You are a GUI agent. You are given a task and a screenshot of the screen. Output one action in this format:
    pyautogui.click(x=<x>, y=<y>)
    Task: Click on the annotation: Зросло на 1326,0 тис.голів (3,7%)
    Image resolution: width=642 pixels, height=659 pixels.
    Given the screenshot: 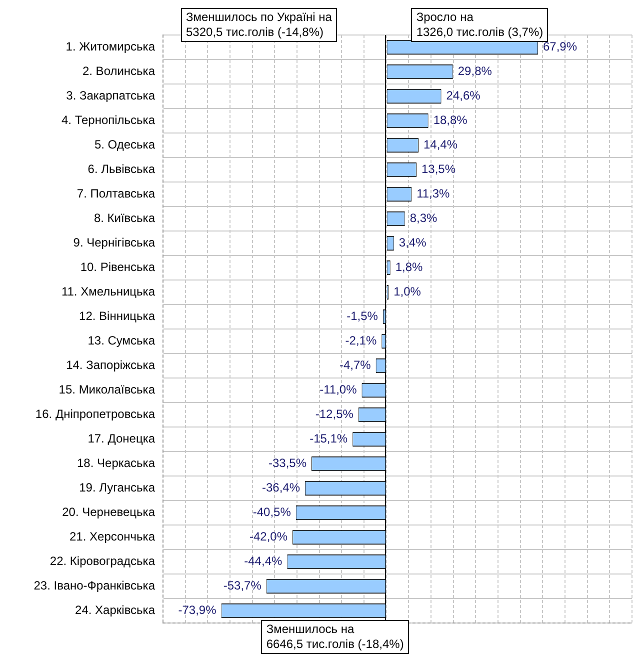 What is the action you would take?
    pyautogui.click(x=480, y=24)
    